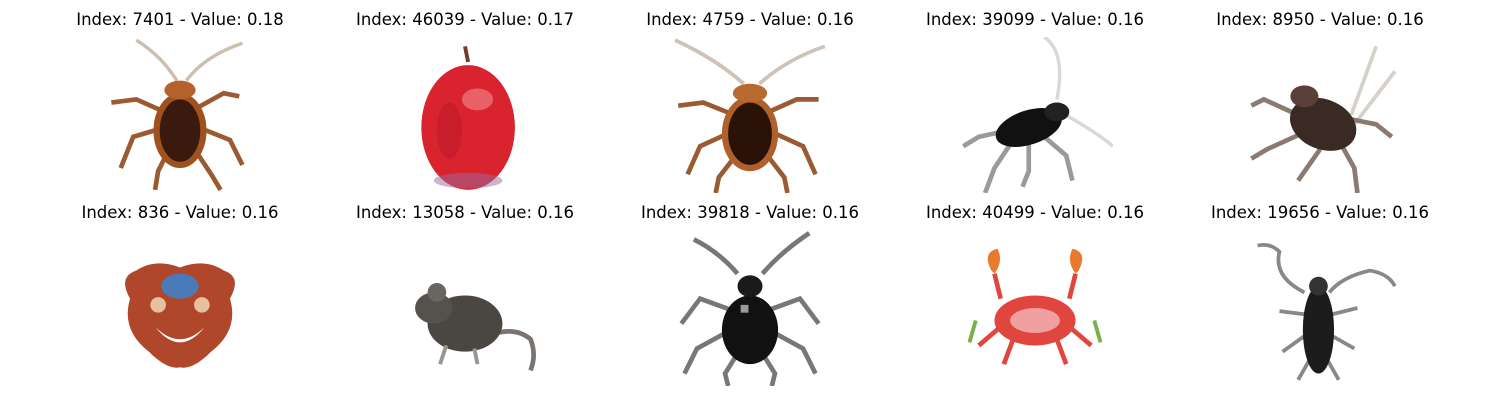 This screenshot has height=400, width=1500. What do you see at coordinates (1034, 19) in the screenshot?
I see `cell-title: Index: 39099 - Value: 0.16` at bounding box center [1034, 19].